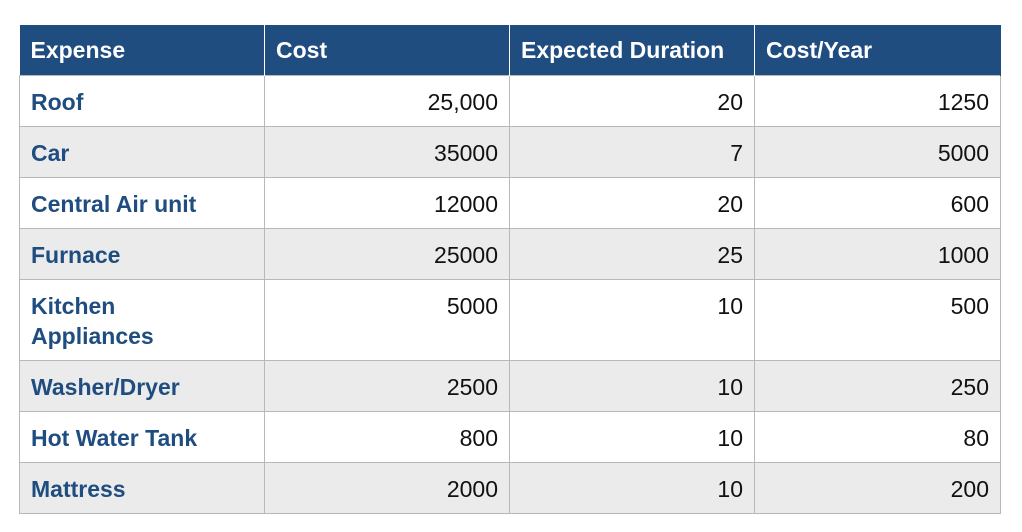  What do you see at coordinates (142, 320) in the screenshot?
I see `expense-cell: Kitchen Appliances` at bounding box center [142, 320].